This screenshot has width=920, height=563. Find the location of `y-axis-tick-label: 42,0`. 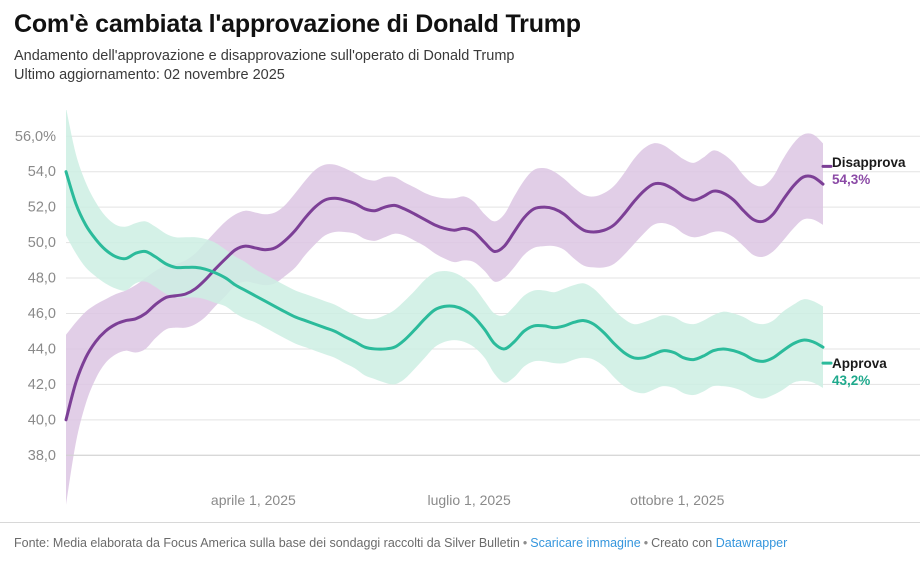

y-axis-tick-label: 42,0 is located at coordinates (42, 385).